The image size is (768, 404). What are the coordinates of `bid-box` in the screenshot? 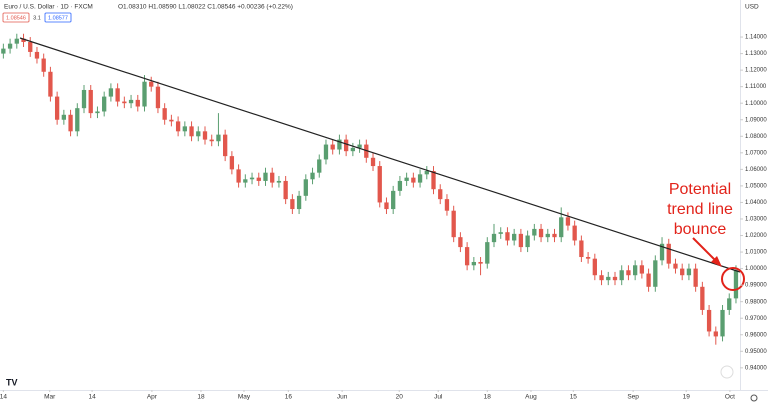 It's located at (16, 17).